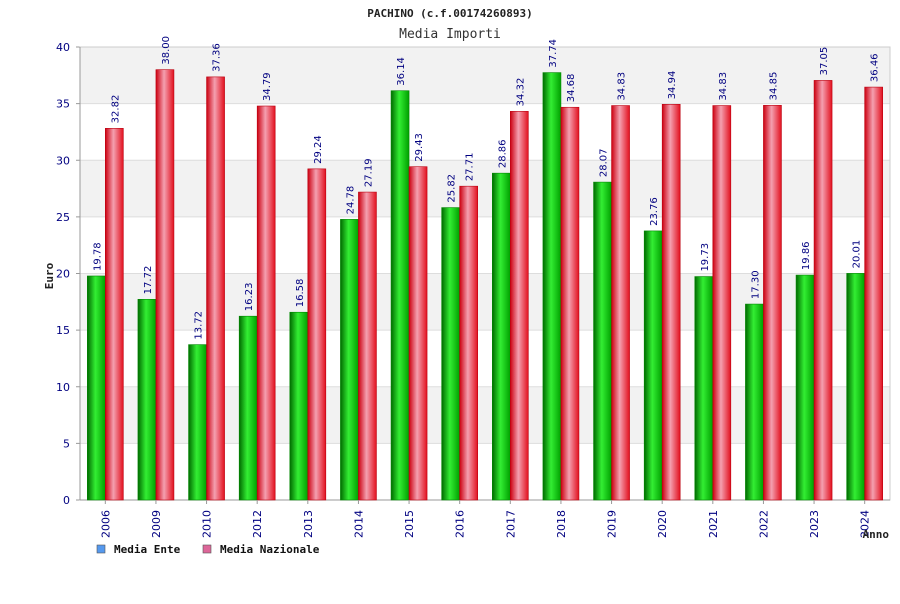  I want to click on x-tick-label: 2023, so click(814, 524).